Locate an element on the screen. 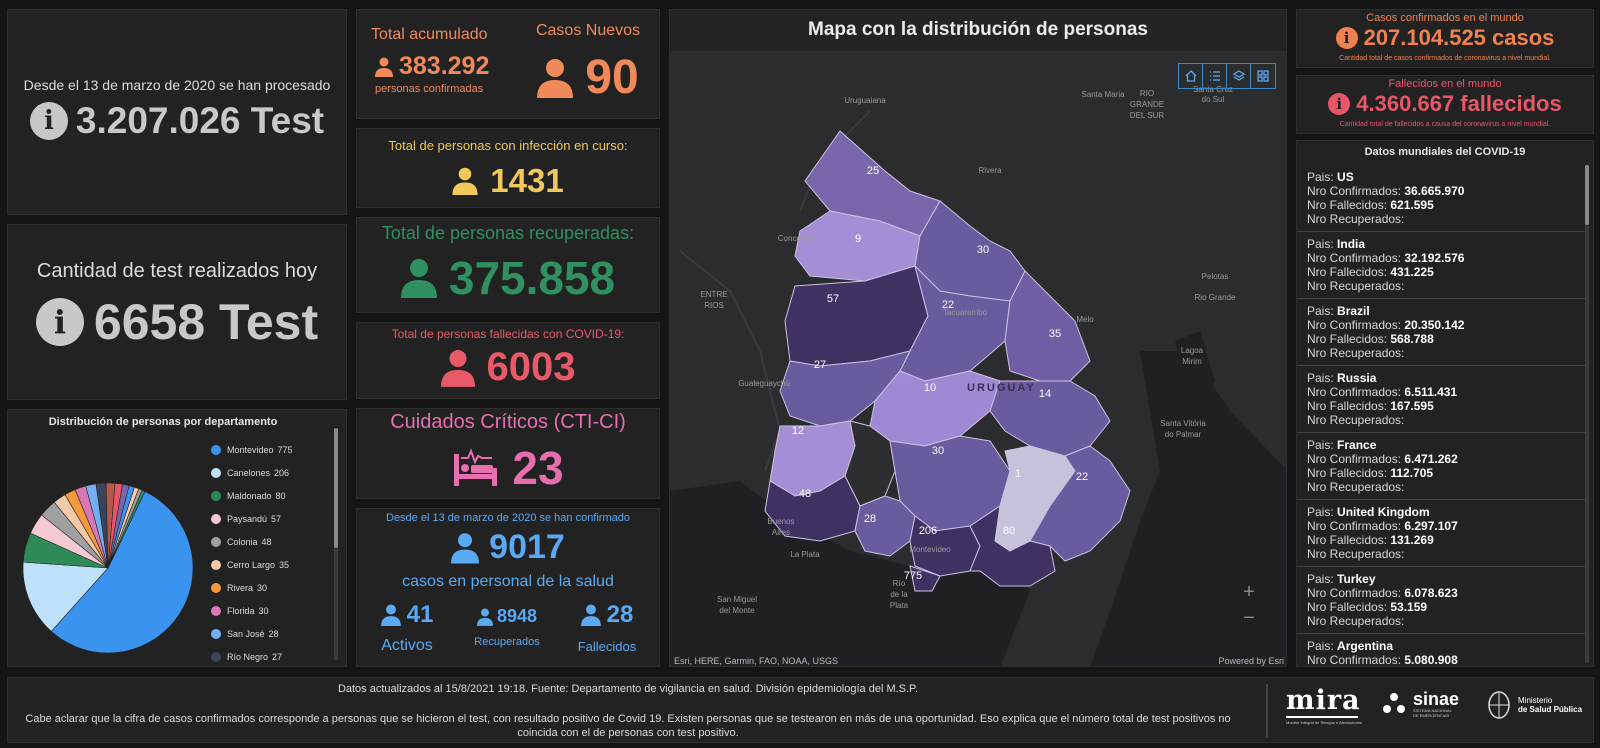  department-count-label: 22 is located at coordinates (1082, 477).